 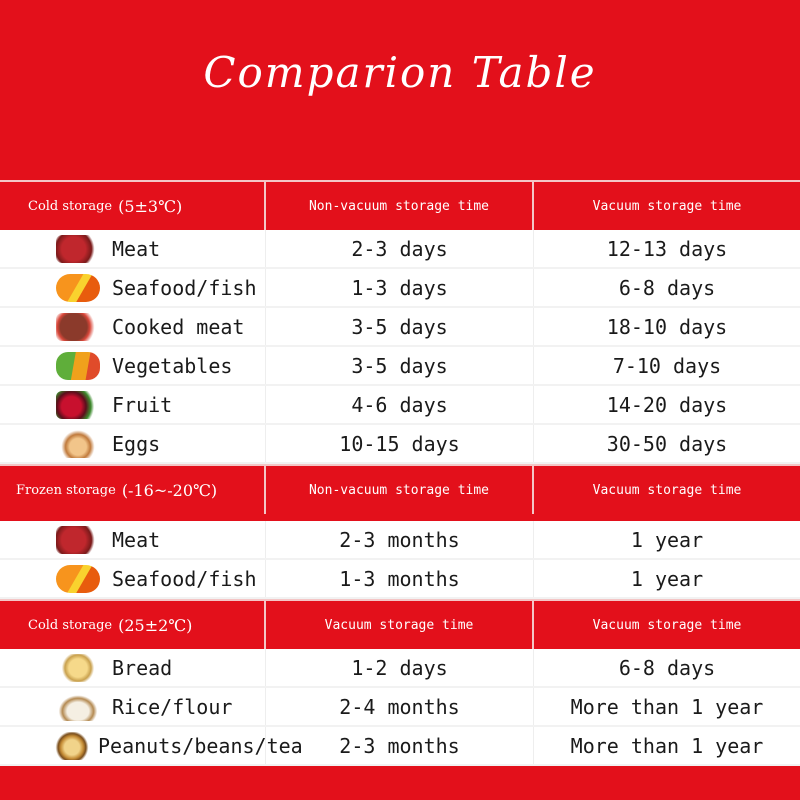 I want to click on table-row: Meat 2-3 months 1 year, so click(x=400, y=540).